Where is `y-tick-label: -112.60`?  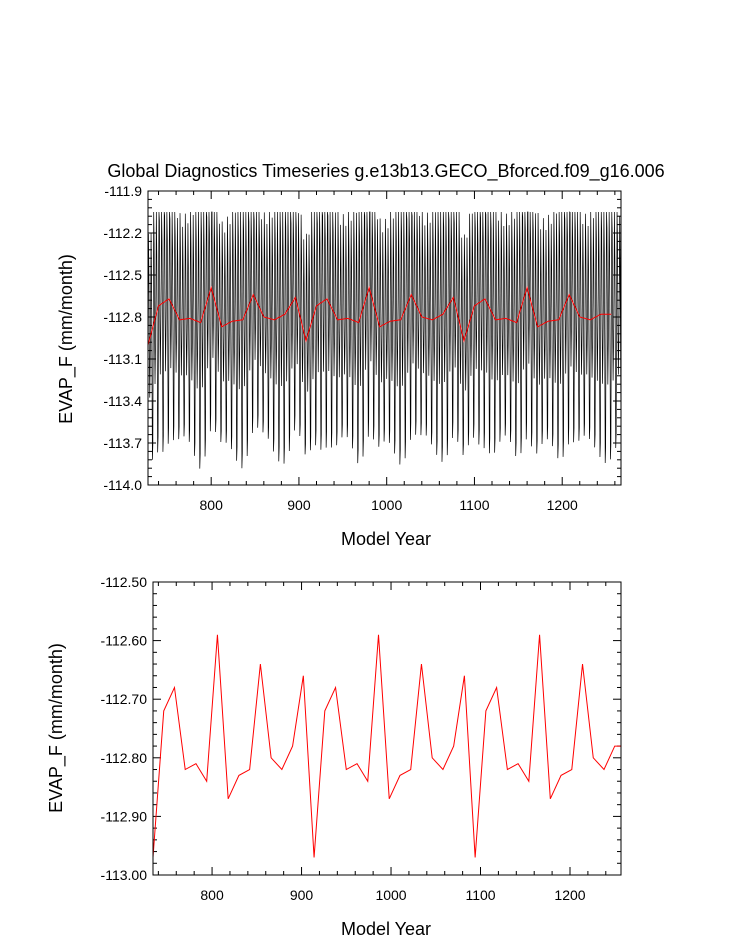 y-tick-label: -112.60 is located at coordinates (124, 641).